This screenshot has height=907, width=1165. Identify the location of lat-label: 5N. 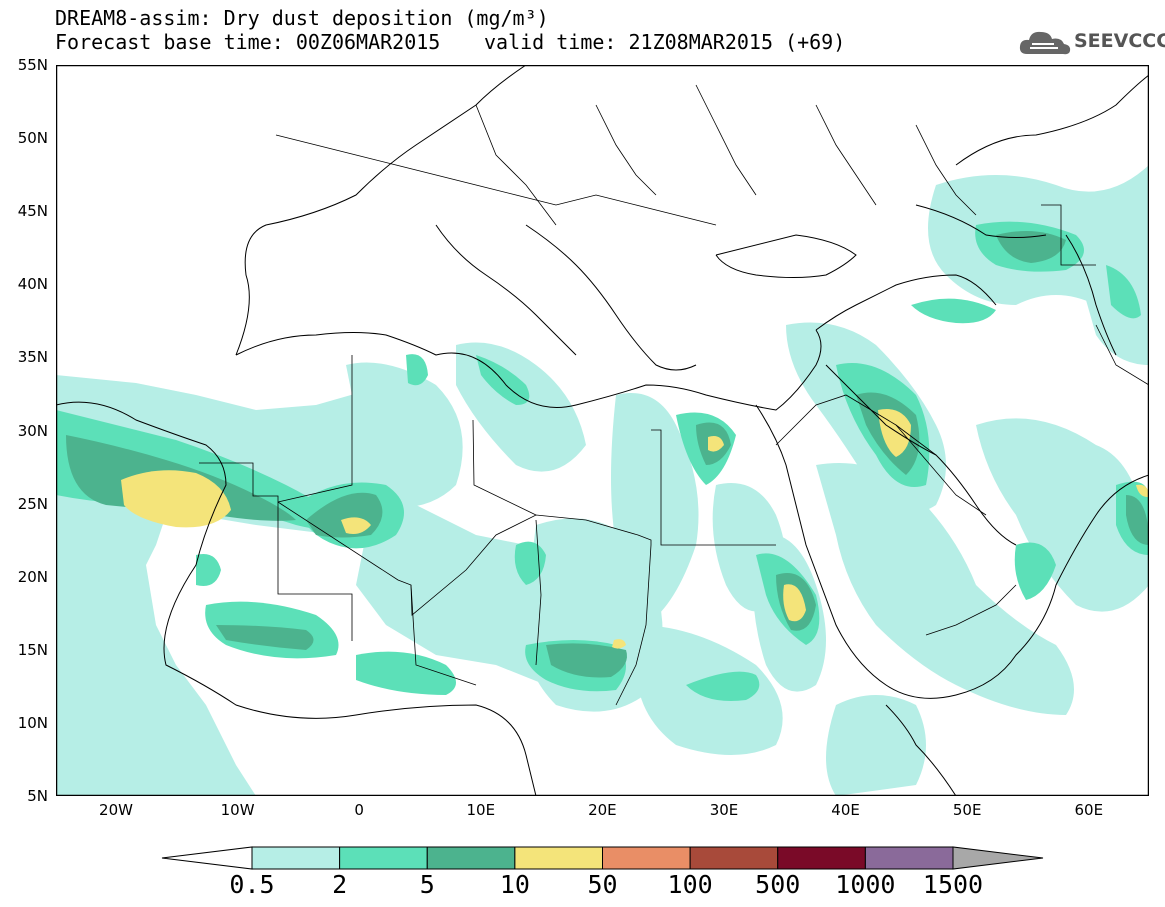
(37, 796).